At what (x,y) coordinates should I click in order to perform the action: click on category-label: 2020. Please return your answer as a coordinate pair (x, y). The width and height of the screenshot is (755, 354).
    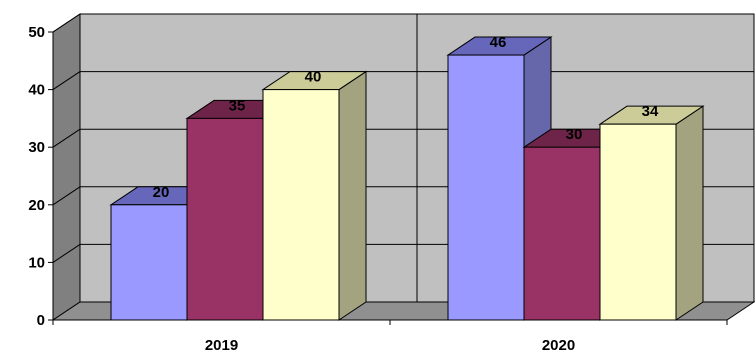
    Looking at the image, I should click on (558, 345).